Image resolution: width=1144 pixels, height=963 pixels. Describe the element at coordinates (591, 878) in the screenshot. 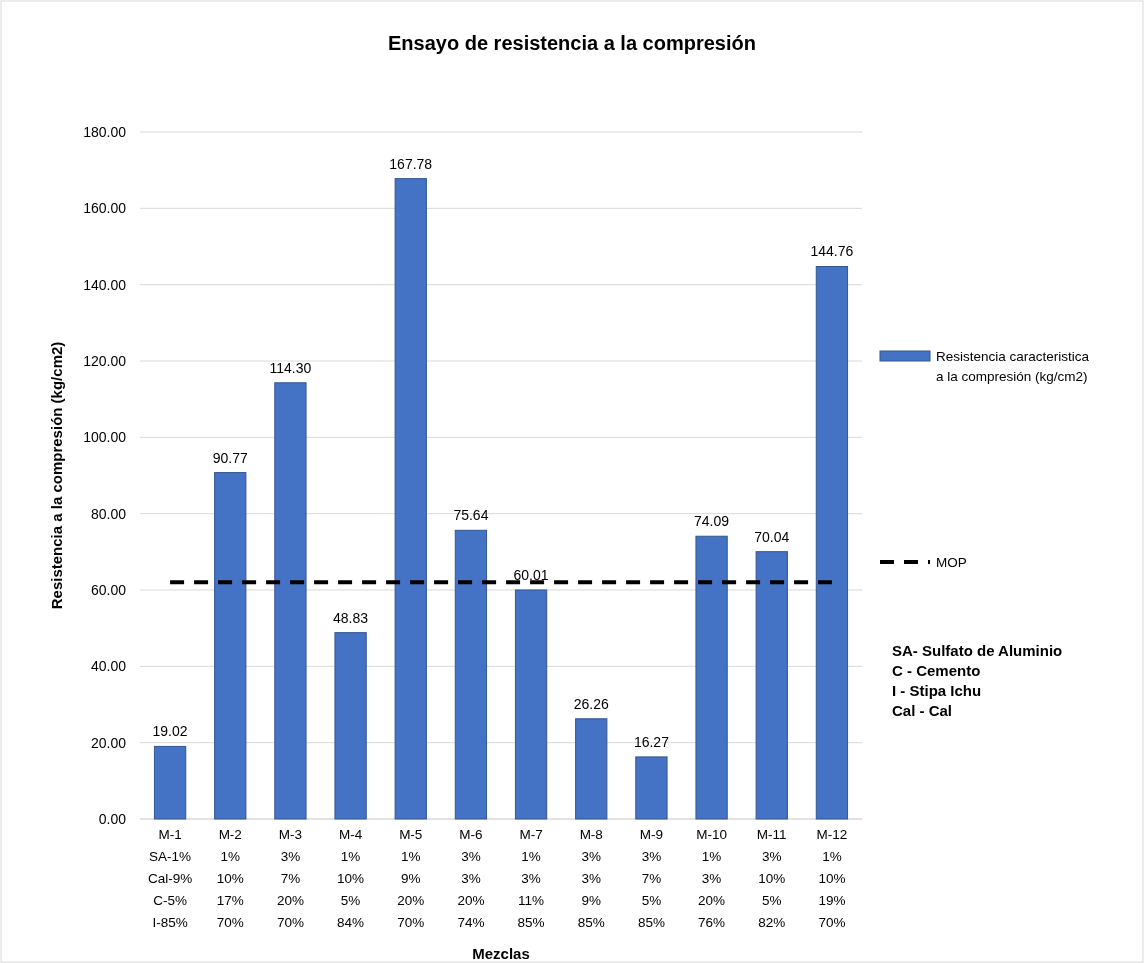

I see `x-tick-label: M-8 3% 3% 9% 85%` at that location.